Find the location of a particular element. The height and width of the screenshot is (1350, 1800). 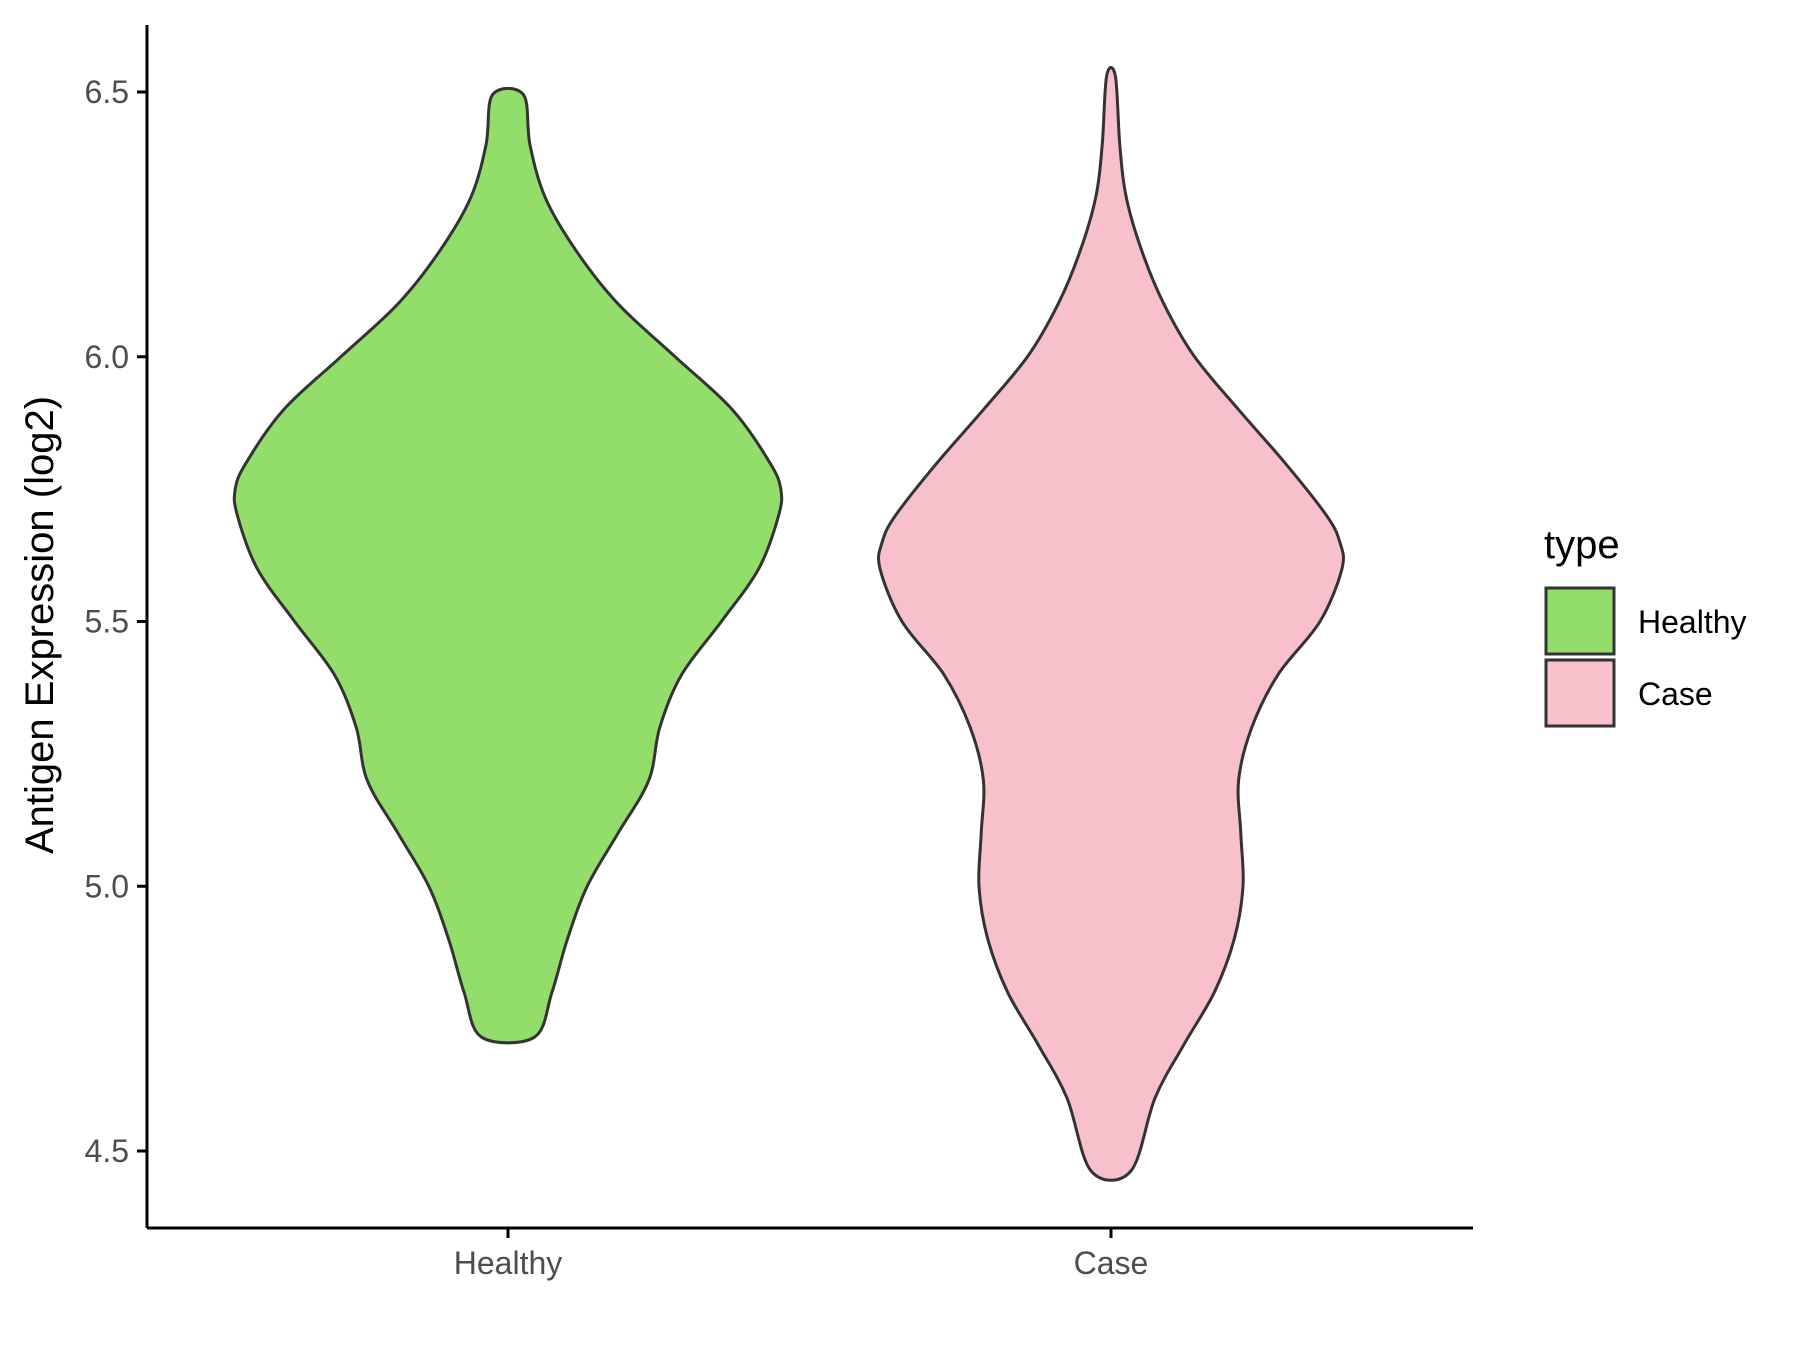

y-tick-label: 5.5 is located at coordinates (107, 622).